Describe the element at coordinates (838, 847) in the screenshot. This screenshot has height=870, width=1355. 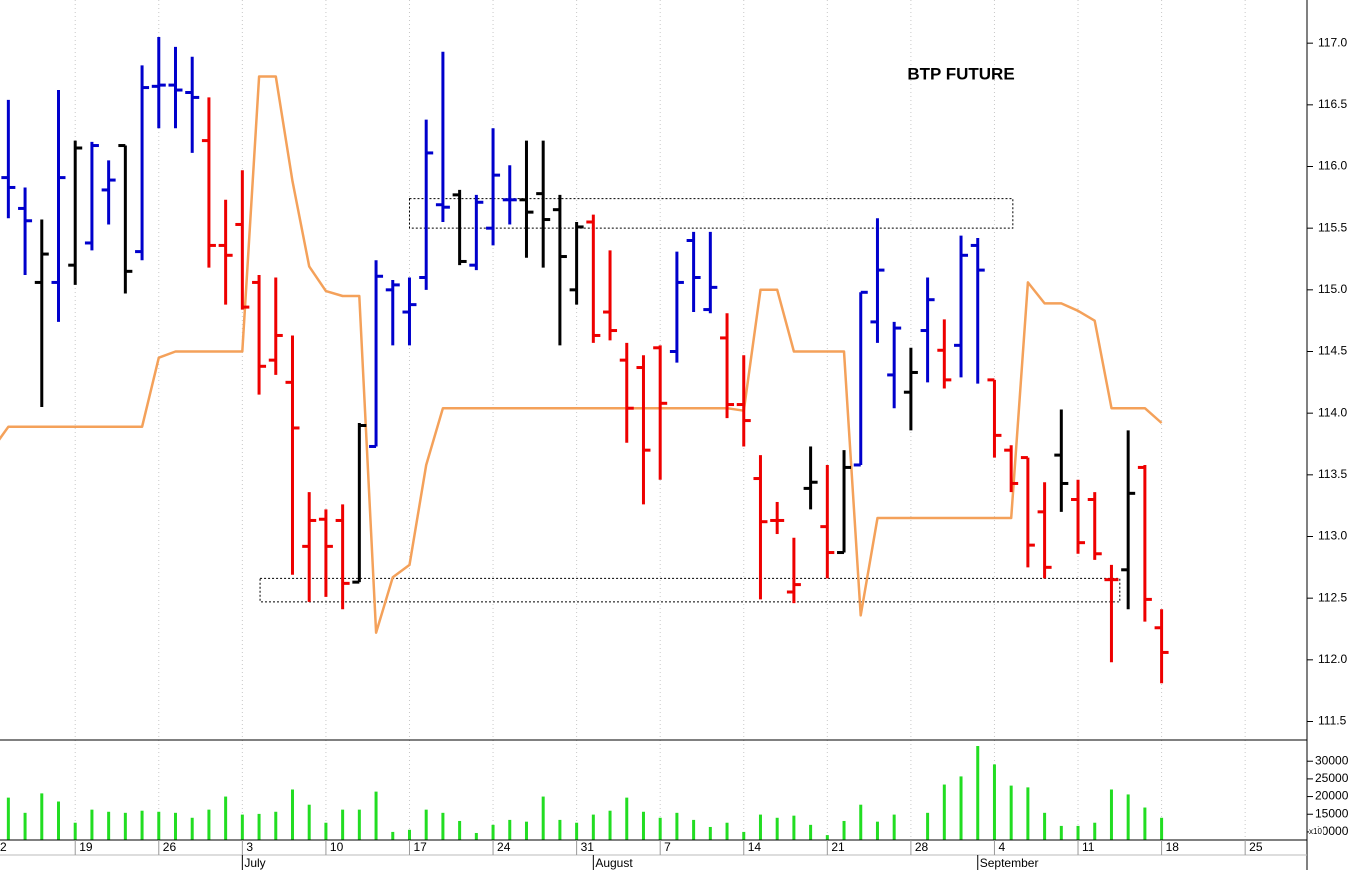
I see `x-tick-label: 21` at that location.